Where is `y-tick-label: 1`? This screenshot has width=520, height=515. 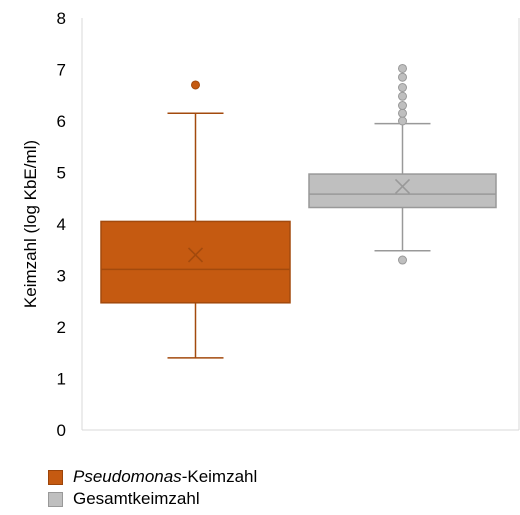 y-tick-label: 1 is located at coordinates (61, 379).